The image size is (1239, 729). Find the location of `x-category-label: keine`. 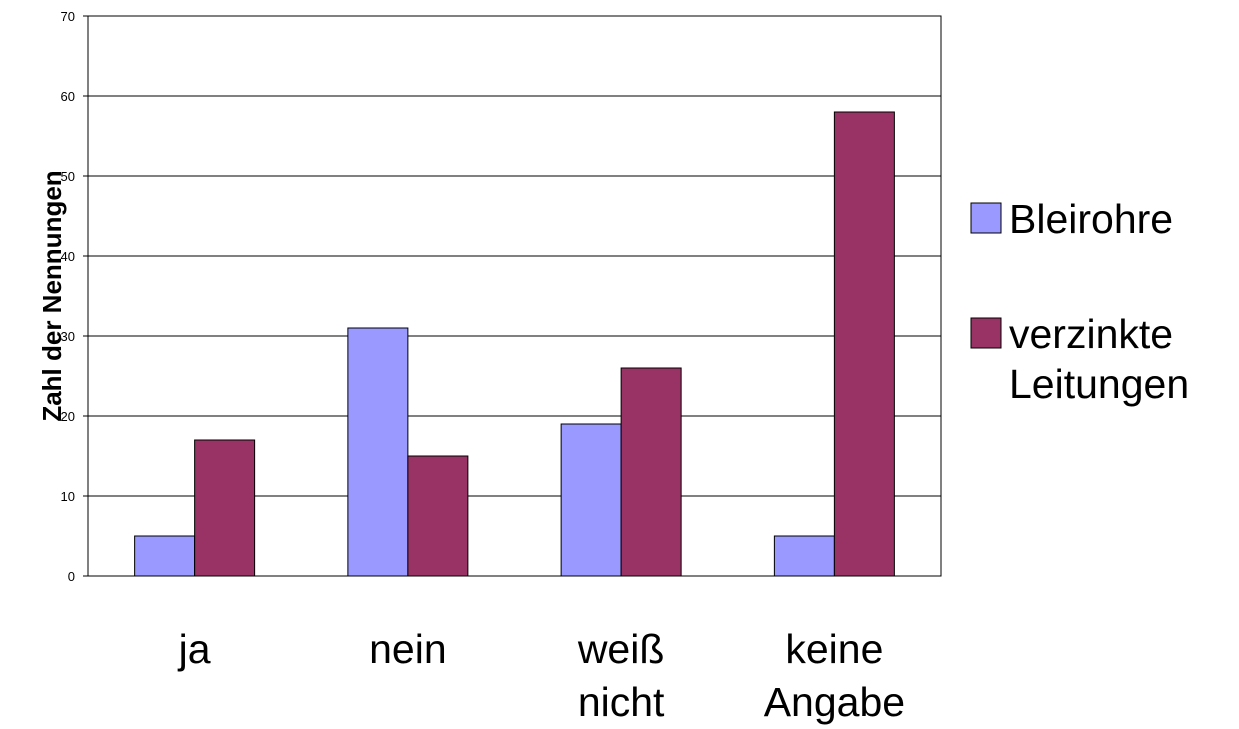

x-category-label: keine is located at coordinates (834, 649).